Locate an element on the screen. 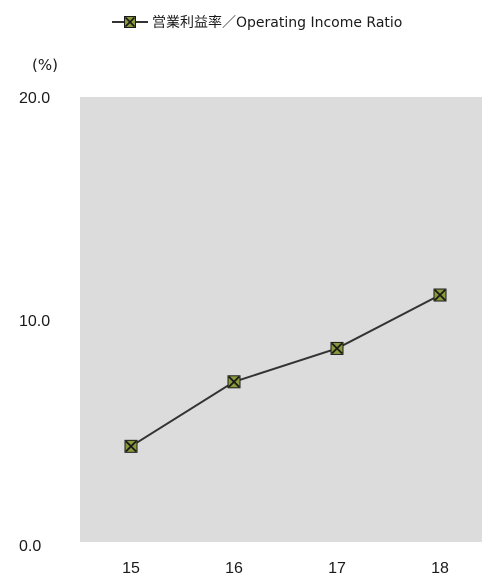 This screenshot has height=579, width=483. y-axis-unit-label: (%) is located at coordinates (45, 65).